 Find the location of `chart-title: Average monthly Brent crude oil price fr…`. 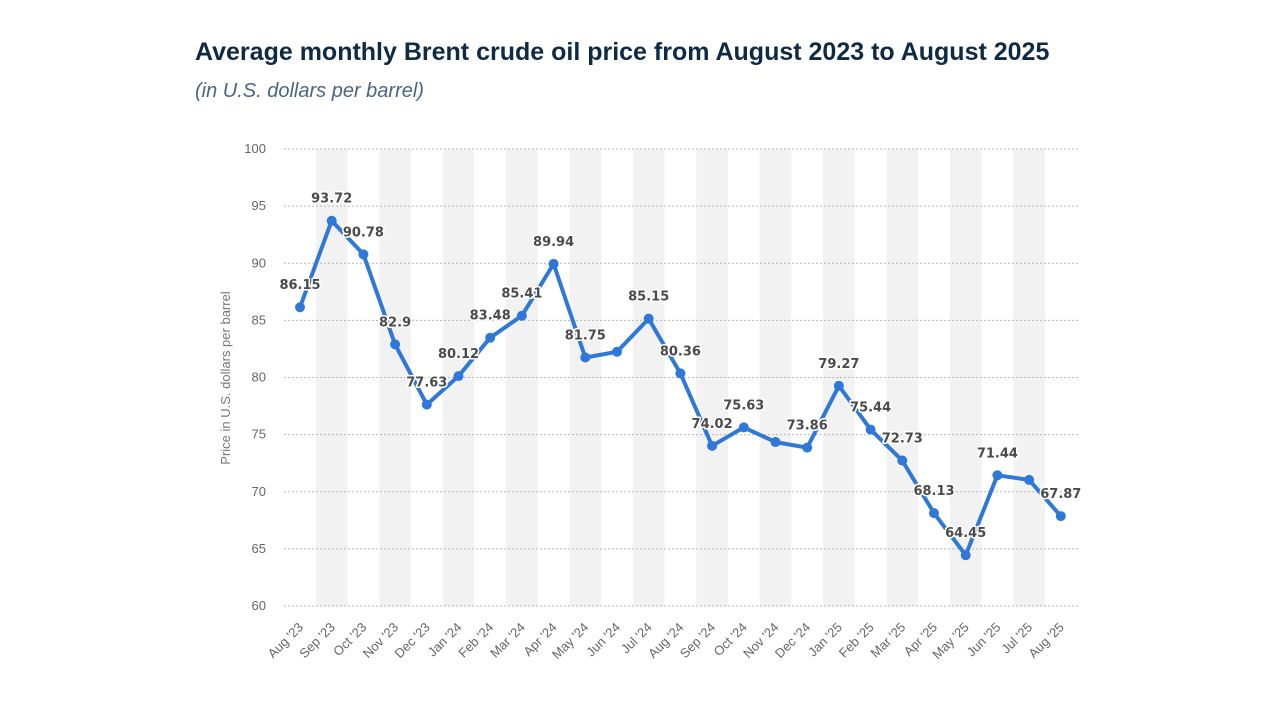

chart-title: Average monthly Brent crude oil price fr… is located at coordinates (622, 52).